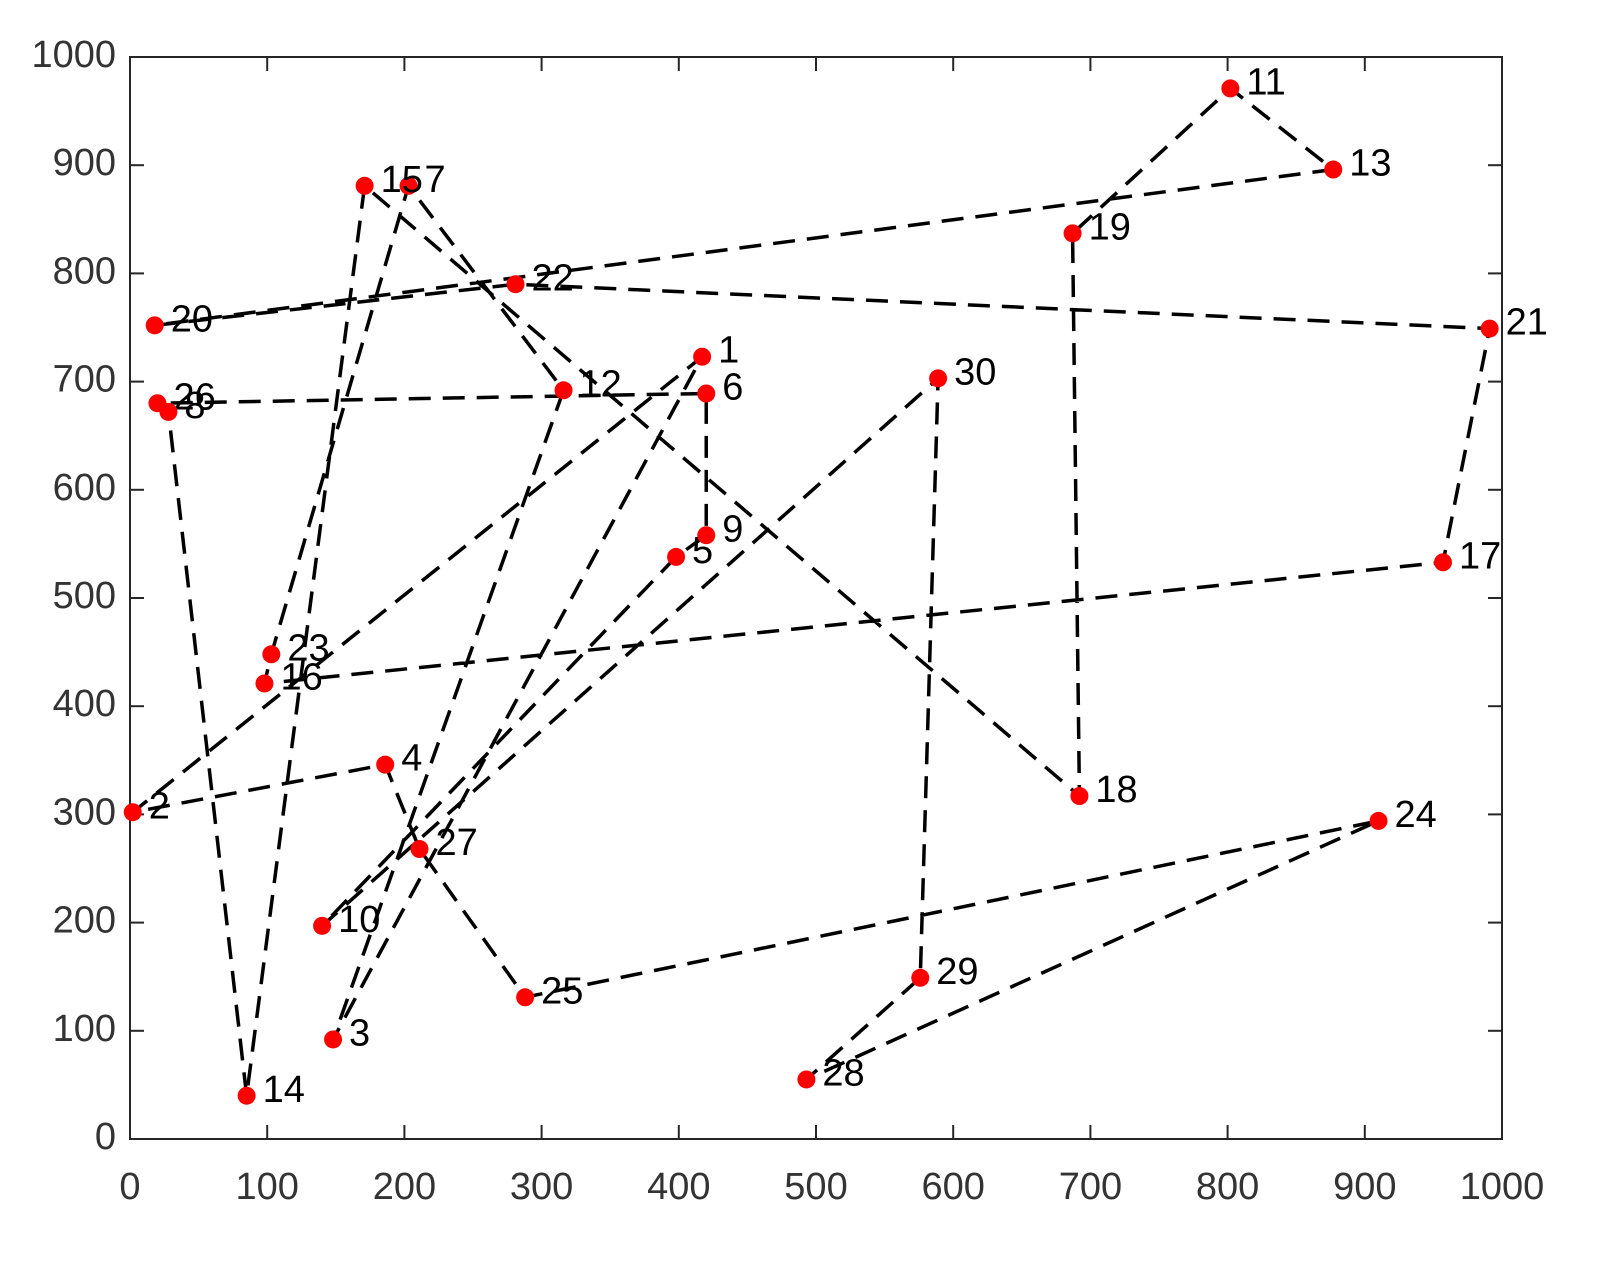 The height and width of the screenshot is (1275, 1623). What do you see at coordinates (266, 1187) in the screenshot?
I see `x-tick-label: 100` at bounding box center [266, 1187].